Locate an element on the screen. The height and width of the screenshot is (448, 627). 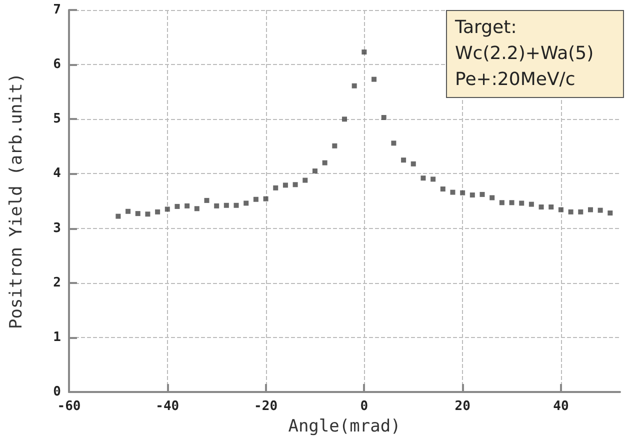
x-tick-label: -60 is located at coordinates (69, 406).